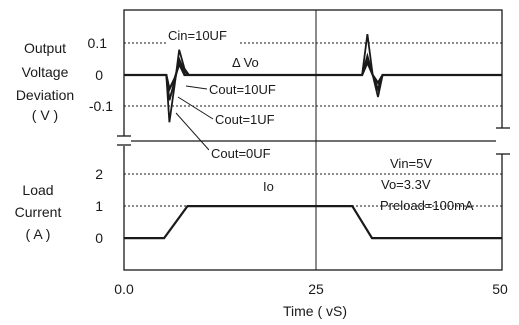  What do you see at coordinates (241, 153) in the screenshot?
I see `cout-0uf-annotation: Cout=0UF` at bounding box center [241, 153].